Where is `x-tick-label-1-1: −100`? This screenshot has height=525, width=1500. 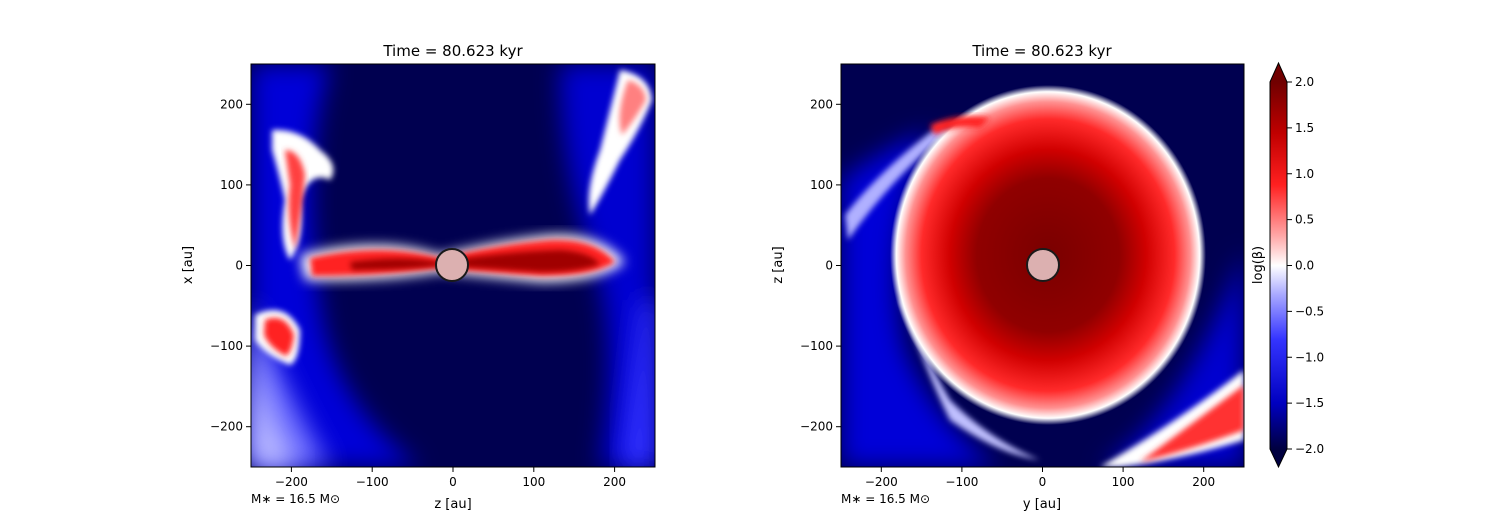 x-tick-label-1-1: −100 is located at coordinates (372, 482).